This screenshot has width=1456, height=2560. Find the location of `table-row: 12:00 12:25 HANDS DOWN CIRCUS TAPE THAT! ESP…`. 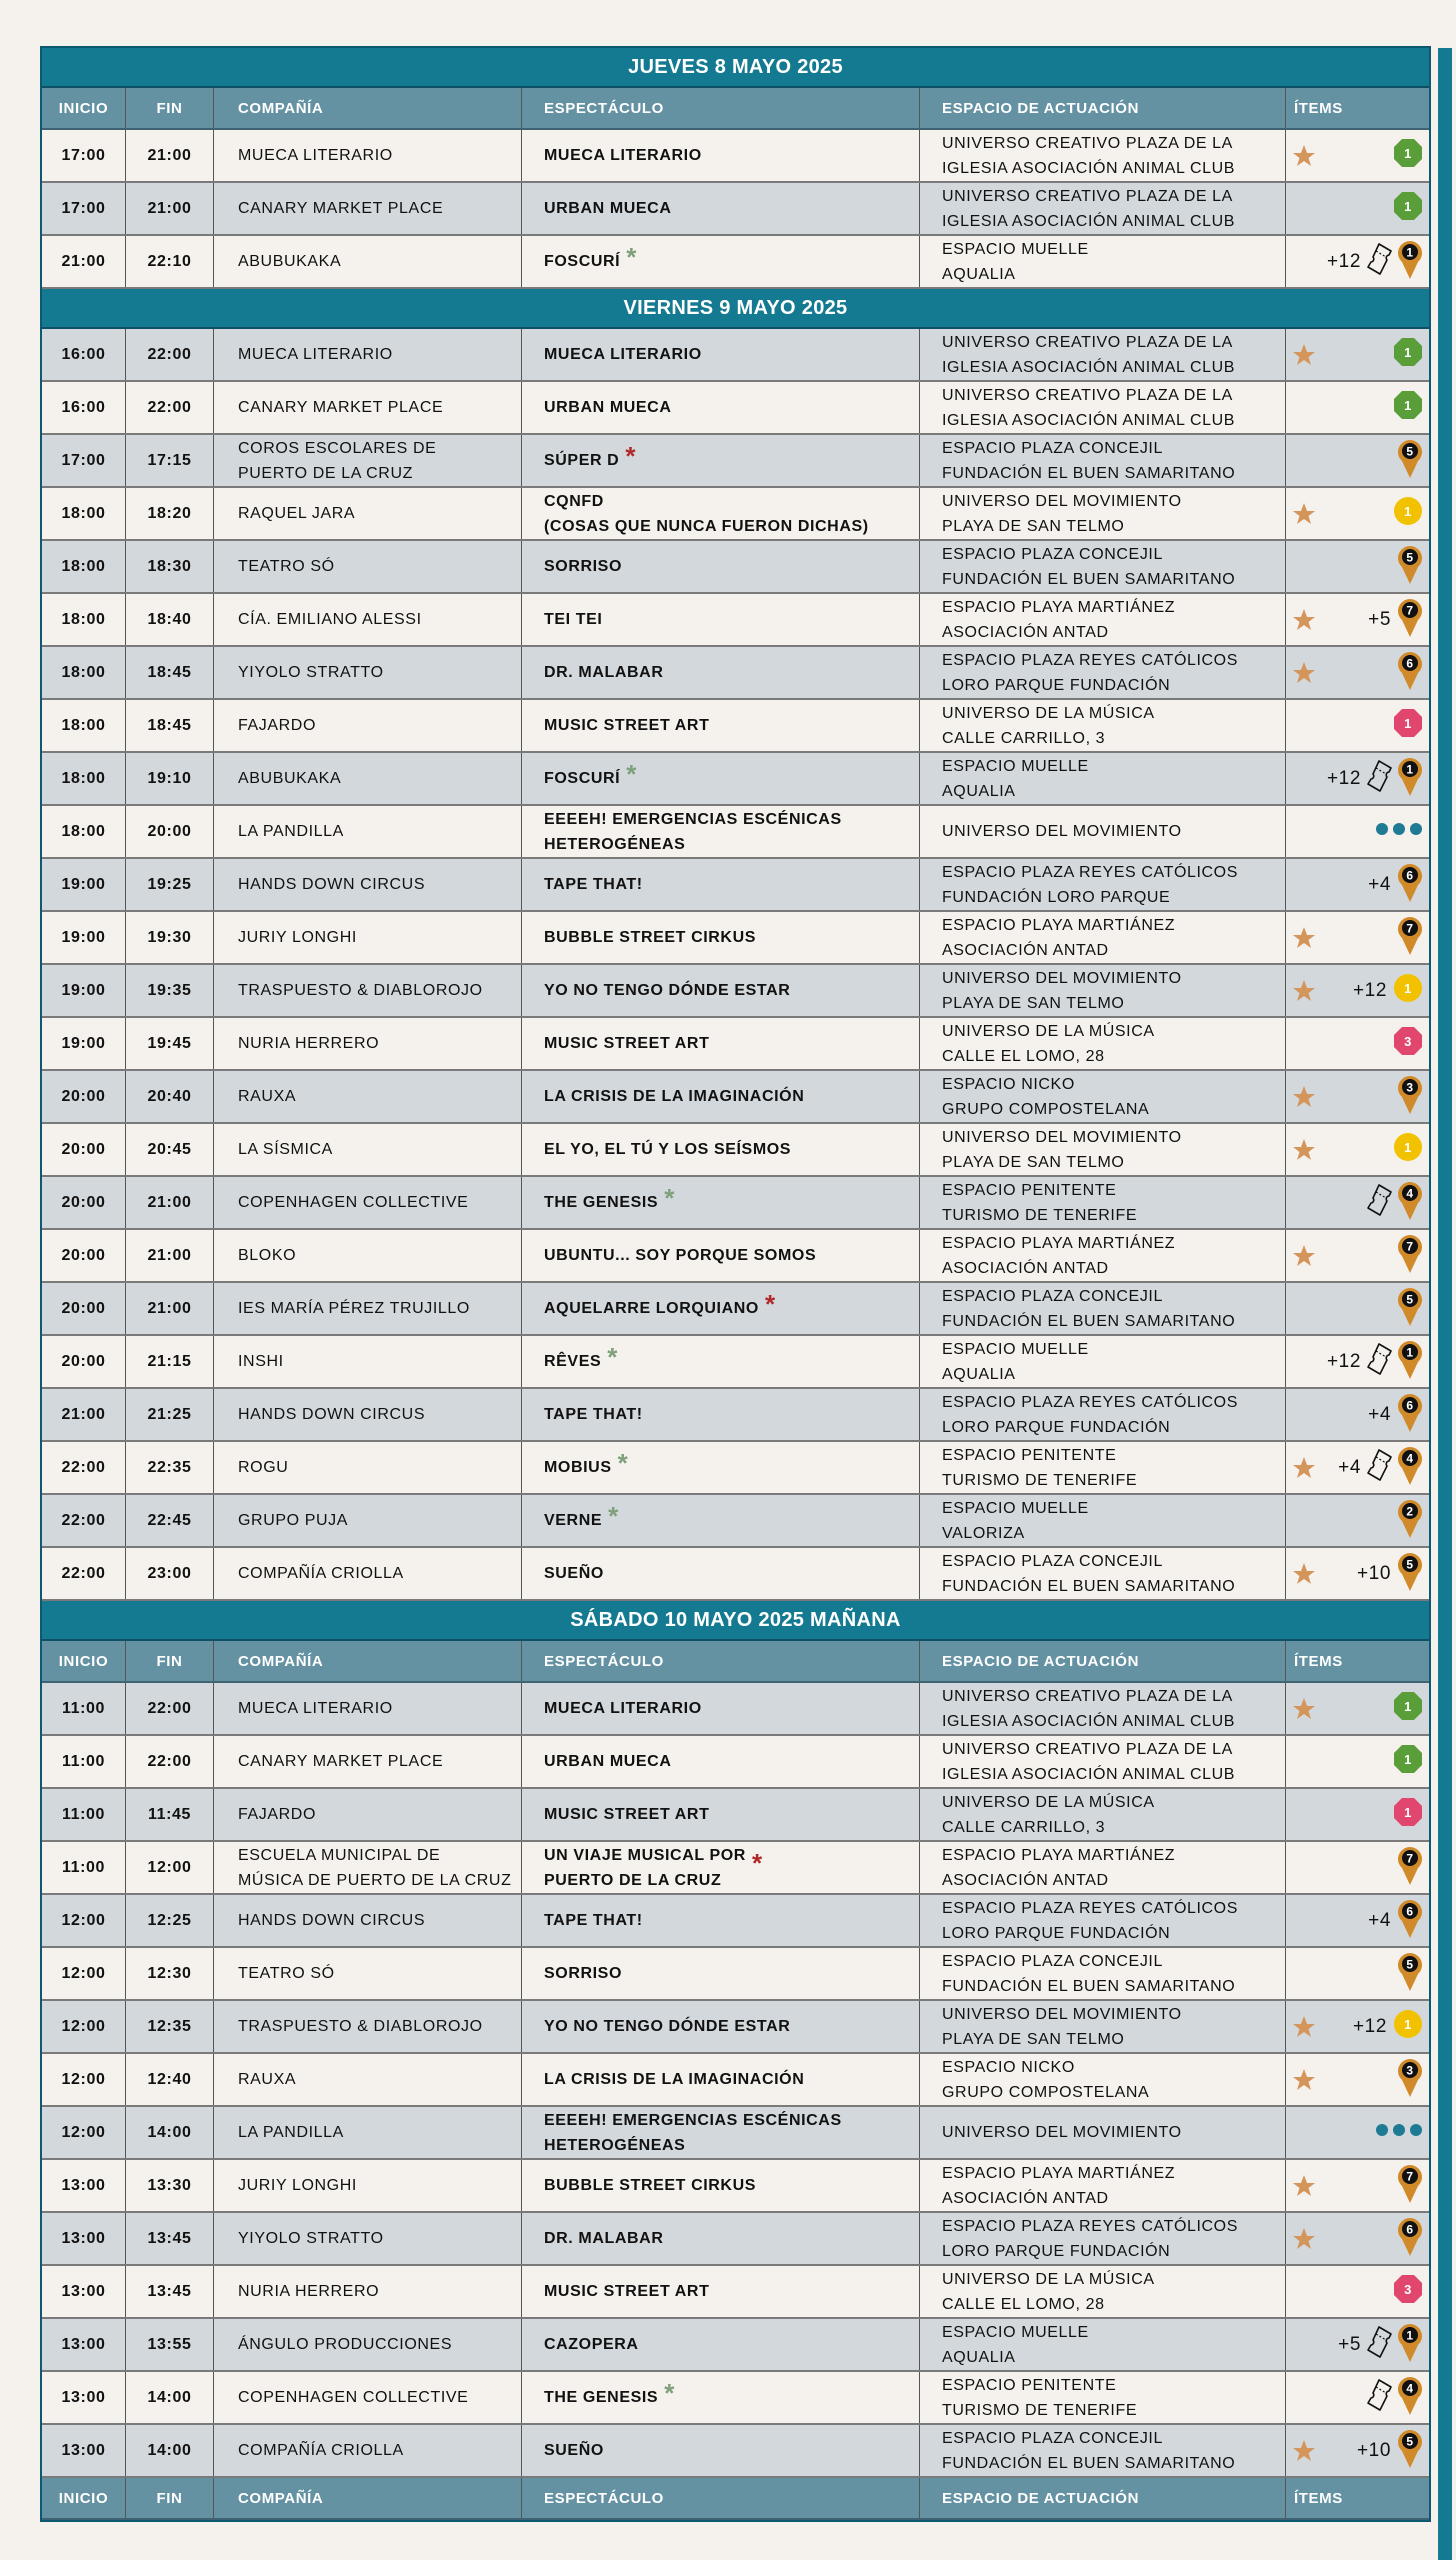

table-row: 12:00 12:25 HANDS DOWN CIRCUS TAPE THAT! ESP… is located at coordinates (735, 1921).